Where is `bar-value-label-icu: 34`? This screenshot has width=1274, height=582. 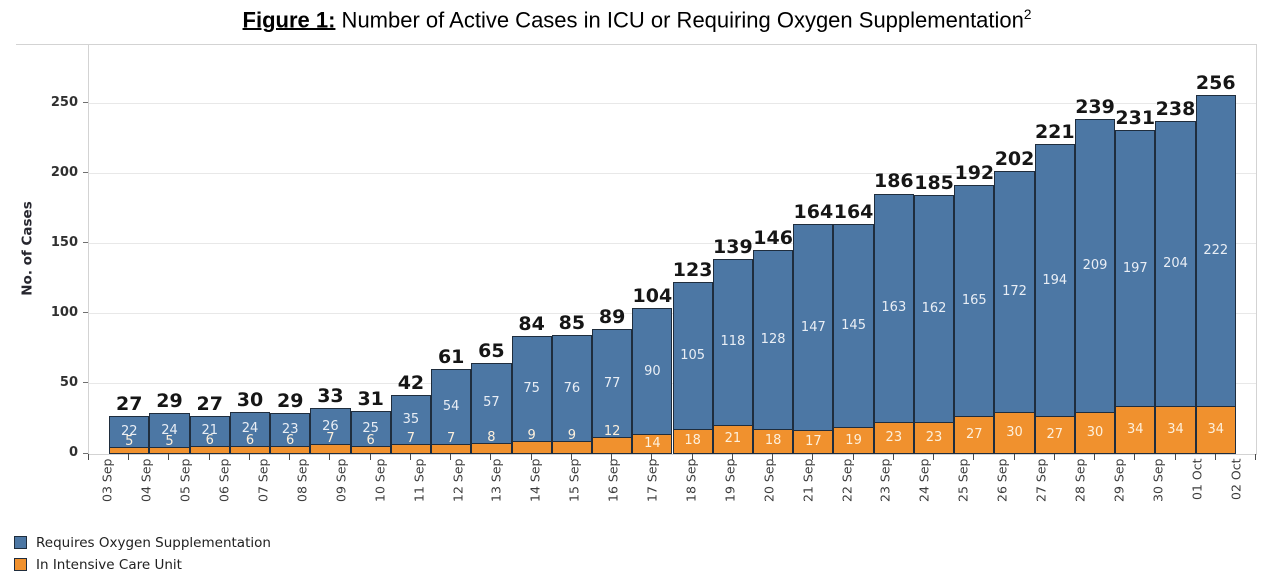 bar-value-label-icu: 34 is located at coordinates (1135, 430).